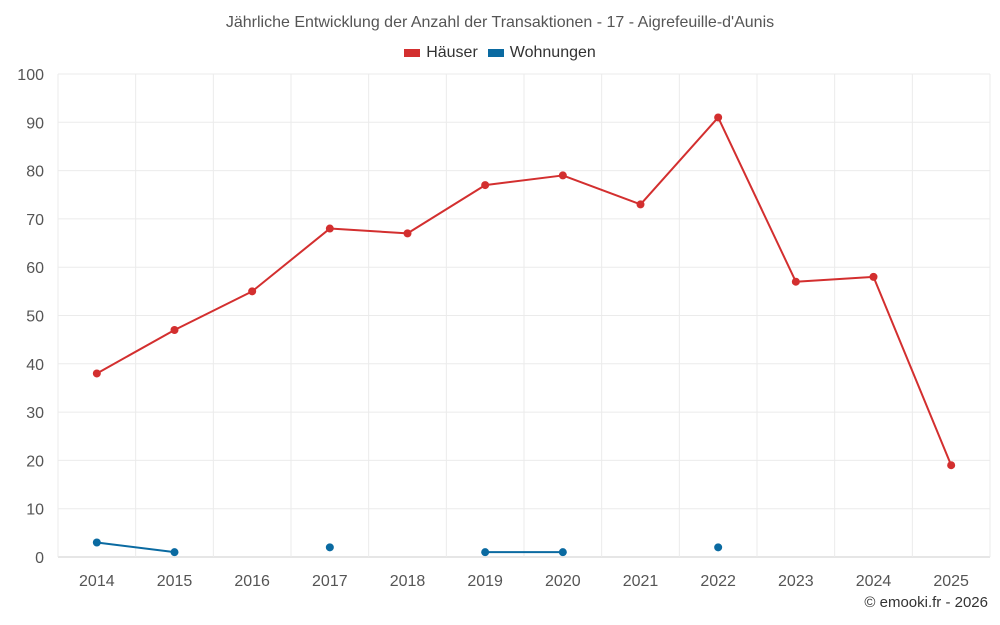  I want to click on x-tick-label: 2015, so click(175, 581).